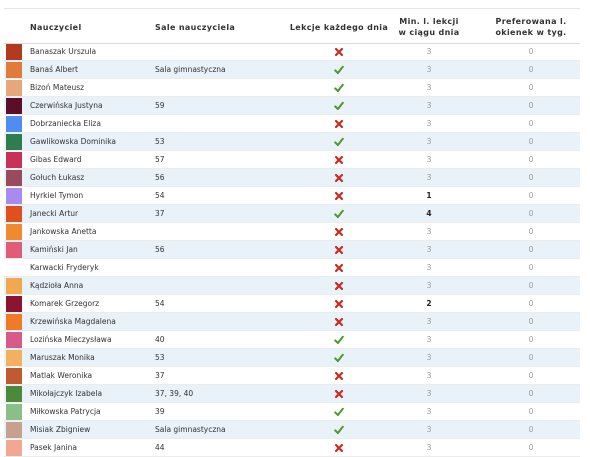 Image resolution: width=590 pixels, height=457 pixels. What do you see at coordinates (160, 339) in the screenshot?
I see `teacher-rooms: 40` at bounding box center [160, 339].